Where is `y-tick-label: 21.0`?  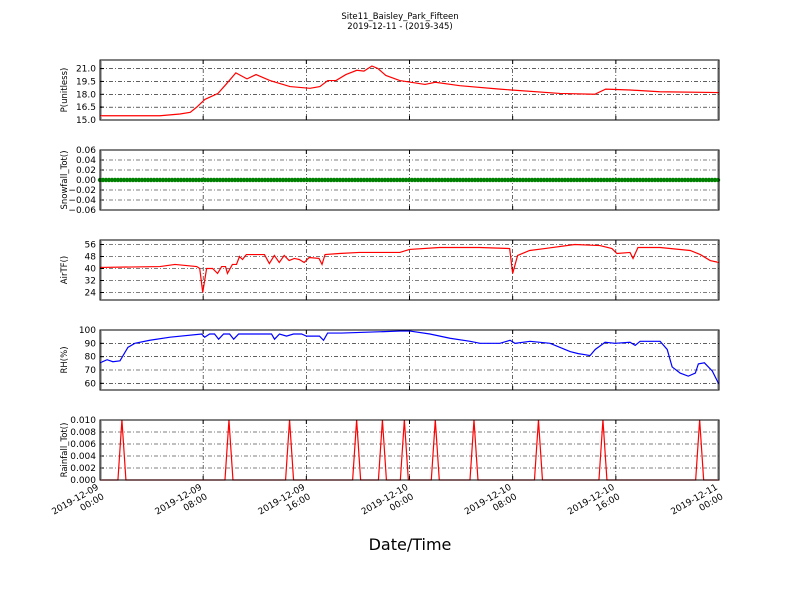 y-tick-label: 21.0 is located at coordinates (86, 70).